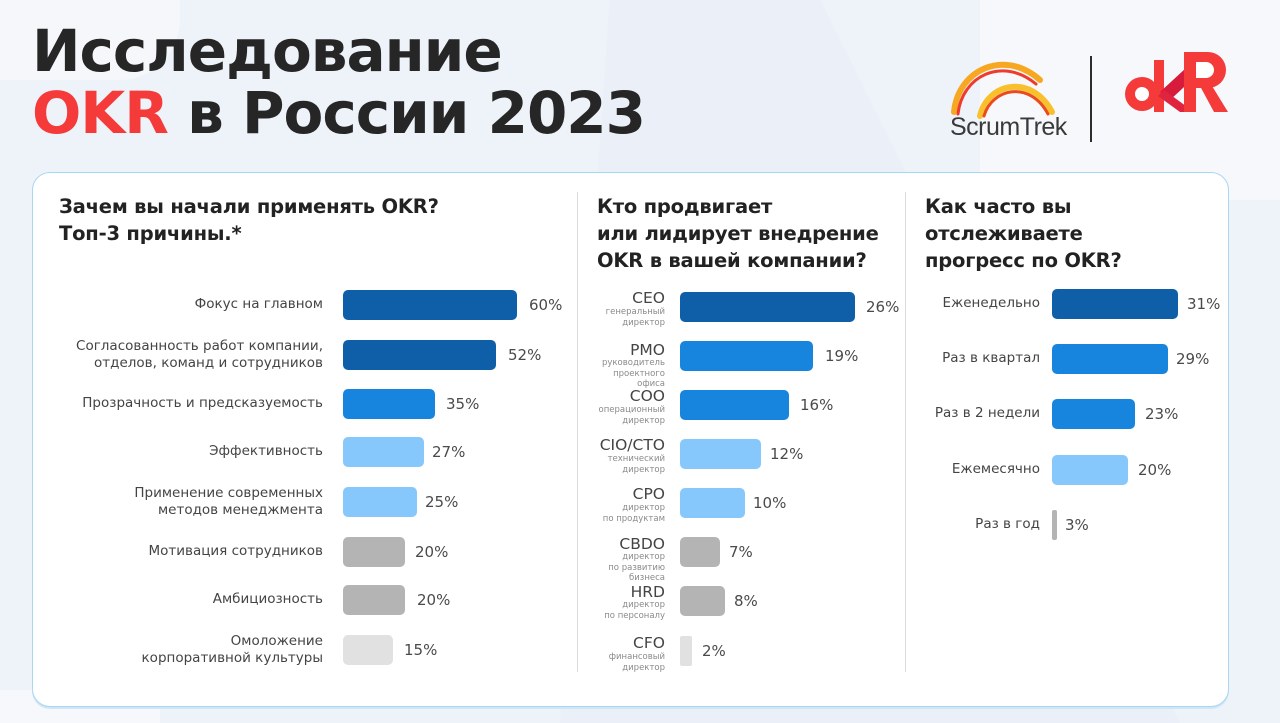 The width and height of the screenshot is (1280, 723). I want to click on chart-title-line: отслеживаете, so click(1004, 233).